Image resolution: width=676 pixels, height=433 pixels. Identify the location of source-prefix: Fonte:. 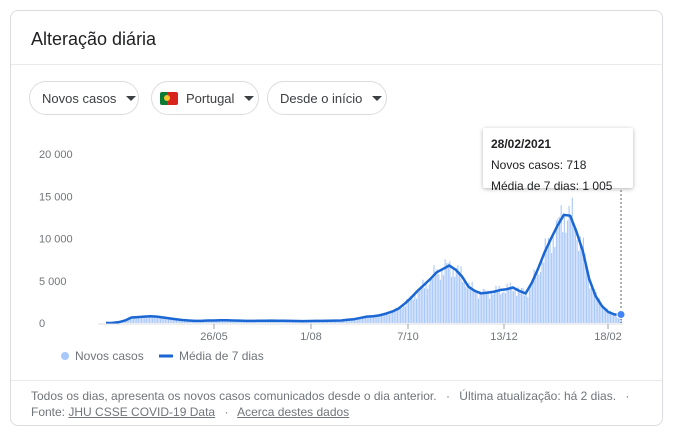
(48, 412).